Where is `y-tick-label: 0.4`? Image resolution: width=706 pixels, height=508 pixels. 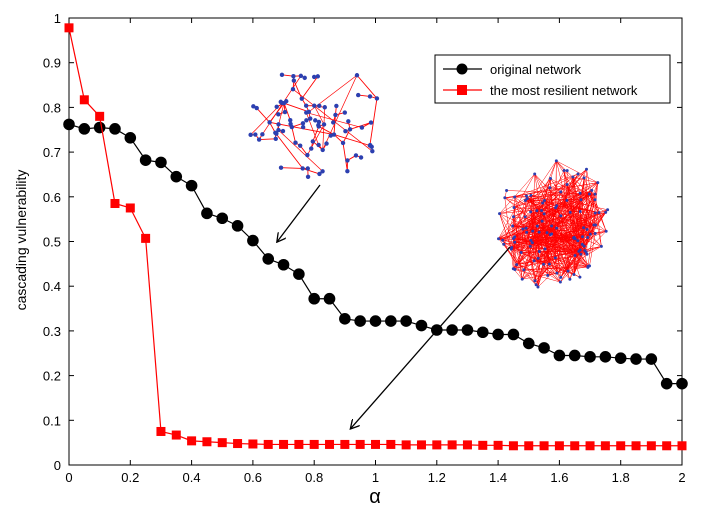 y-tick-label: 0.4 is located at coordinates (52, 286).